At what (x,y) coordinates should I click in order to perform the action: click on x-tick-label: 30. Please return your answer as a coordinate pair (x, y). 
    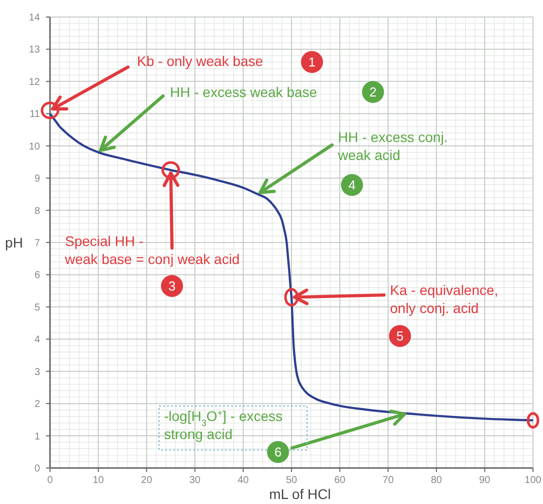
    Looking at the image, I should click on (195, 480).